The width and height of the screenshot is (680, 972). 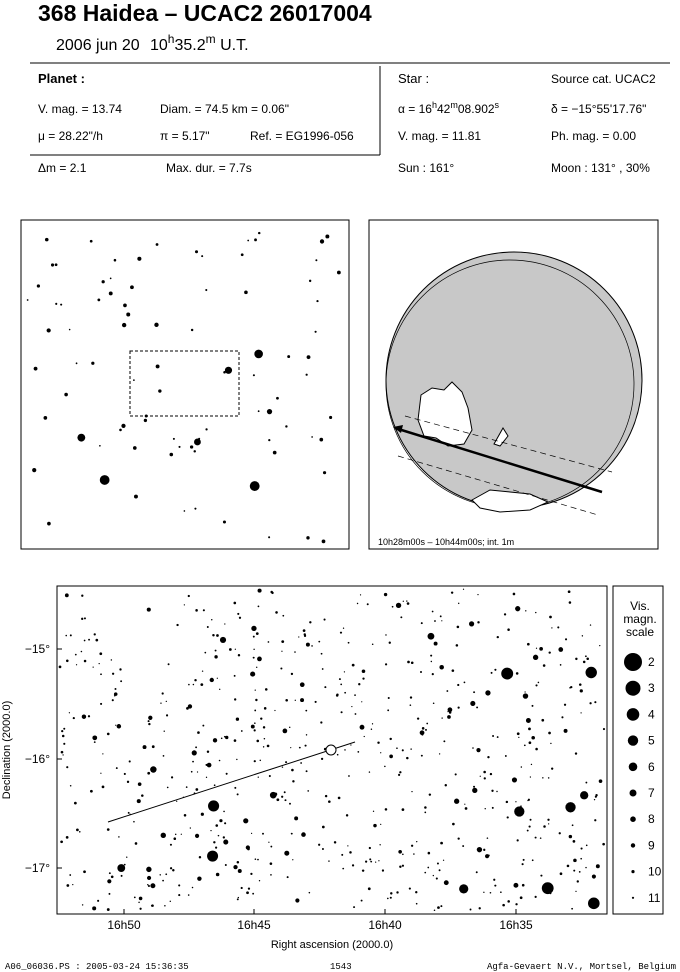 I want to click on antarctica, so click(x=510, y=501).